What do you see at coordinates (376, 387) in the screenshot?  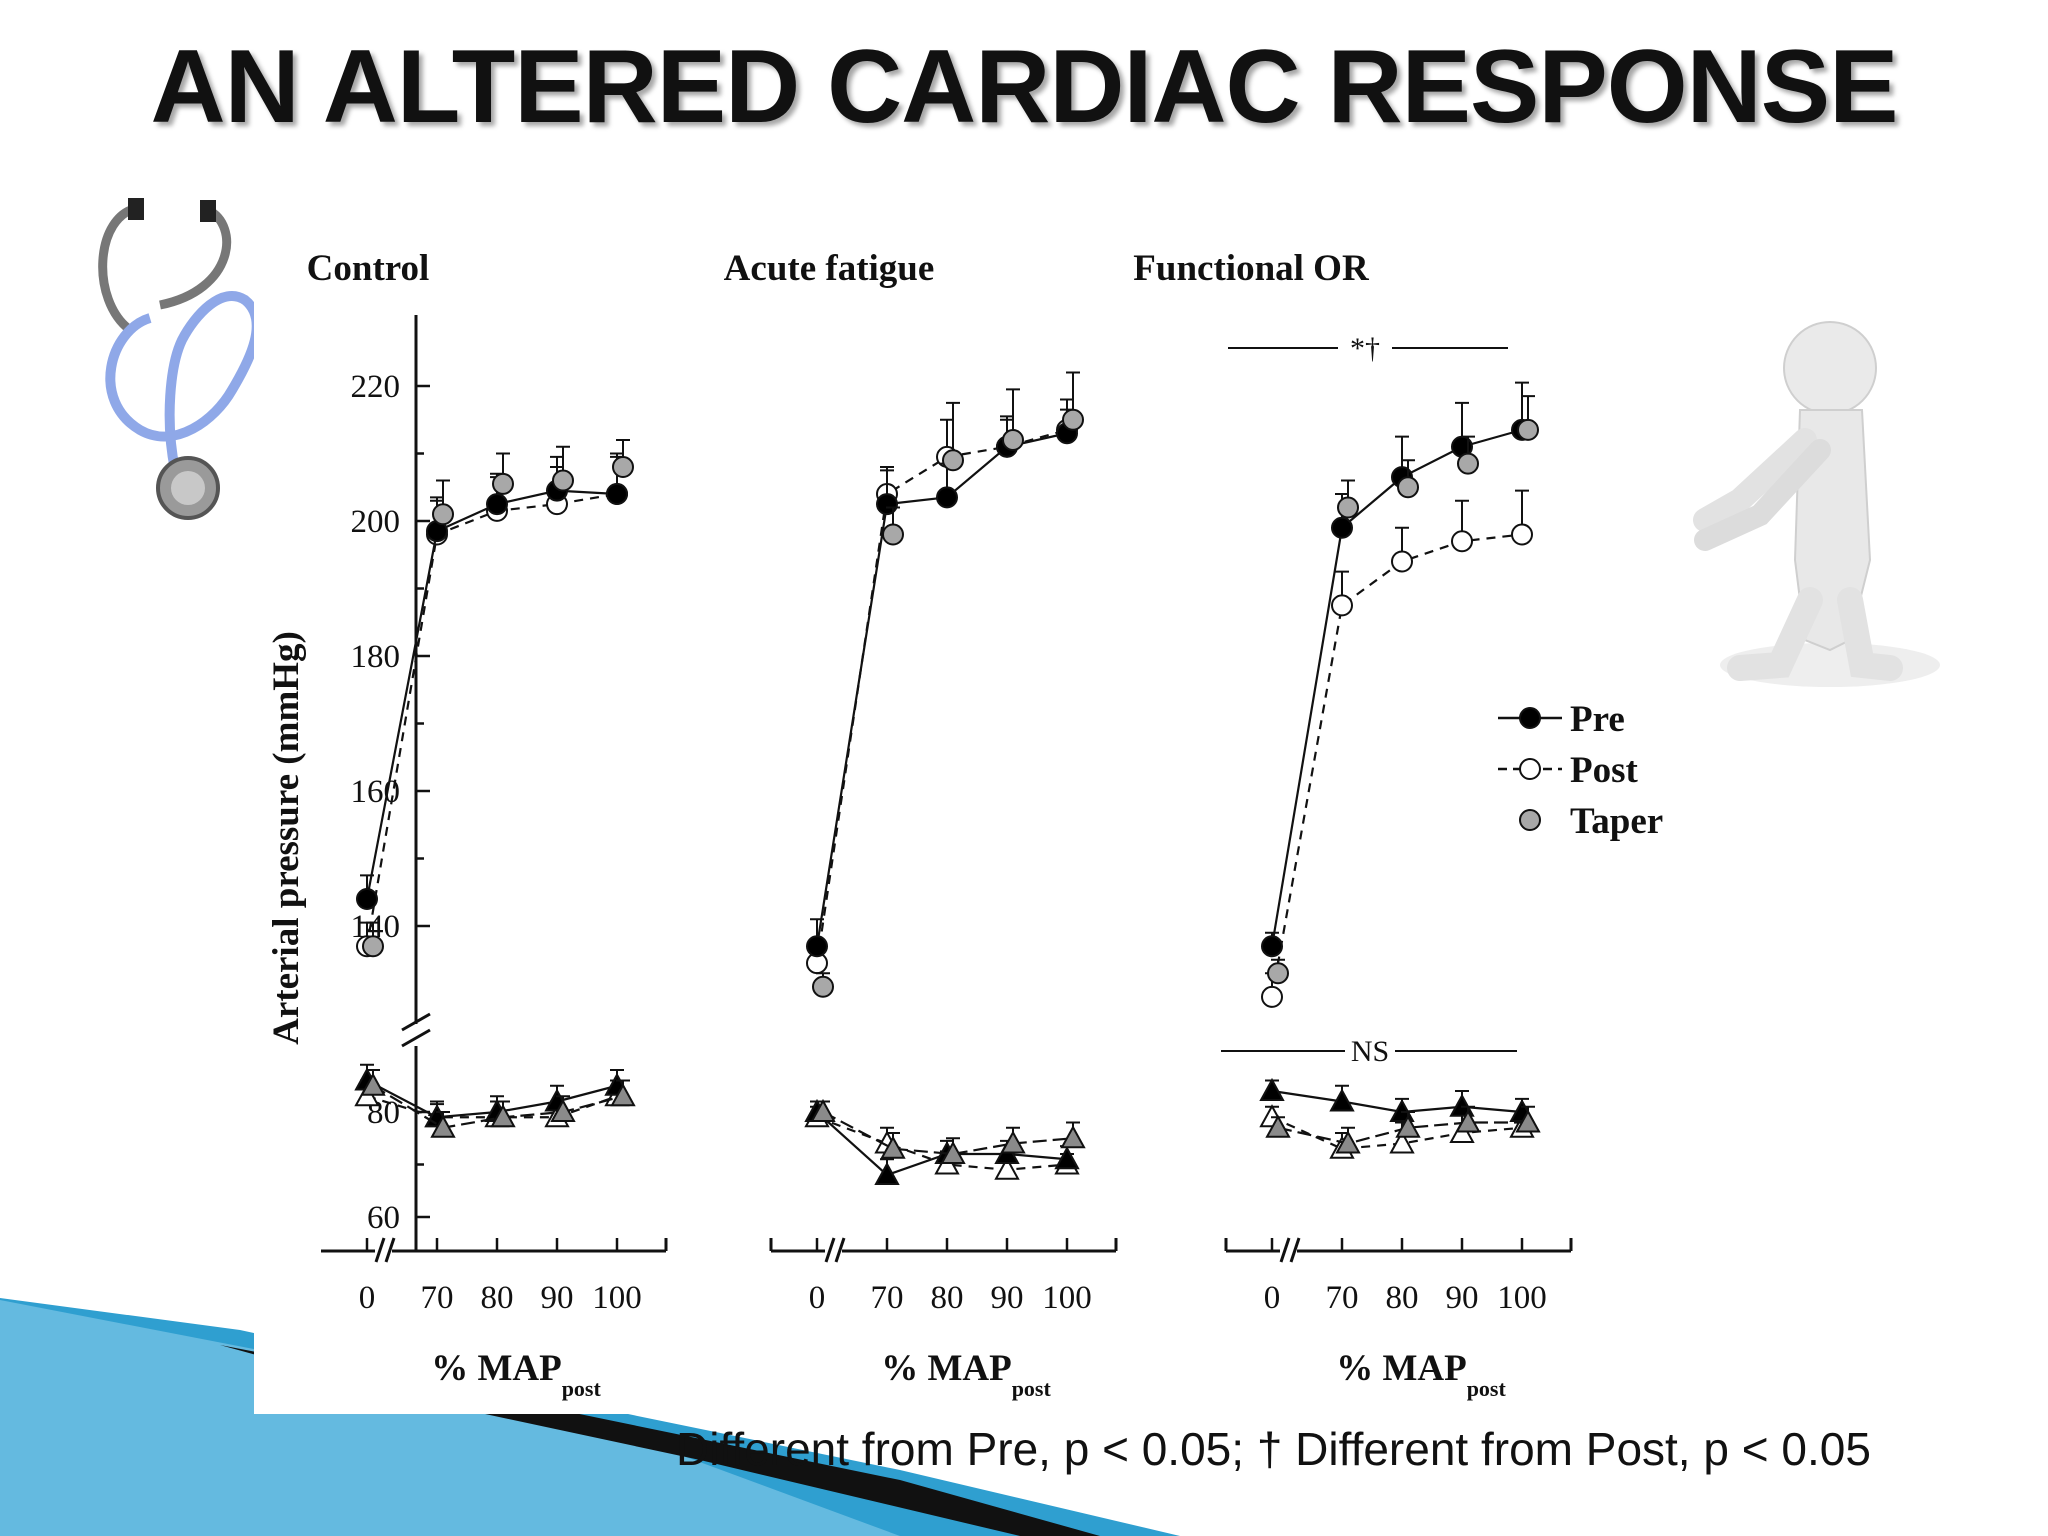 I see `y-tick-label: 220` at bounding box center [376, 387].